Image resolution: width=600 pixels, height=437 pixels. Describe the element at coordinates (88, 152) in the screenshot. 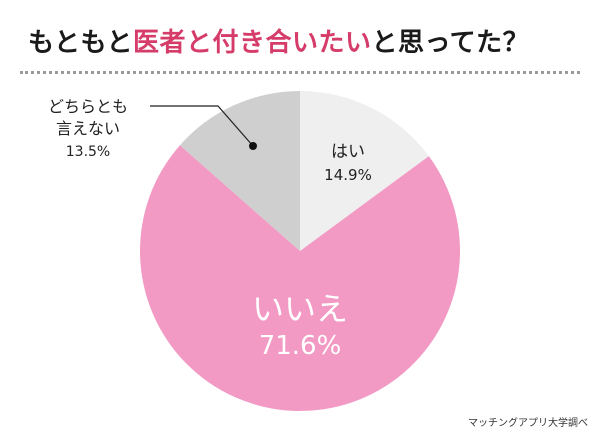

I see `slice-value-neither: 13.5%` at that location.